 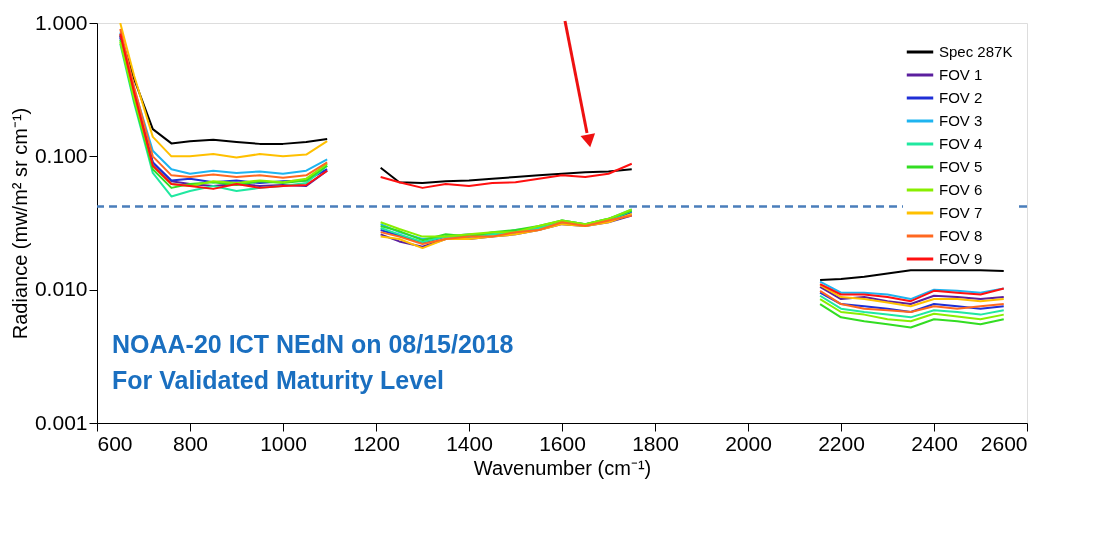 I want to click on legend-label: FOV 8, so click(x=961, y=235).